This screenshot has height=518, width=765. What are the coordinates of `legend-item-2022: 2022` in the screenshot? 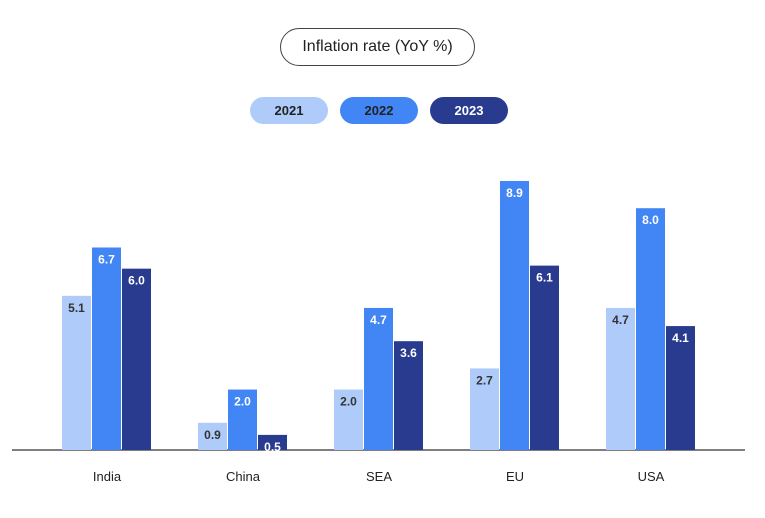 It's located at (379, 110).